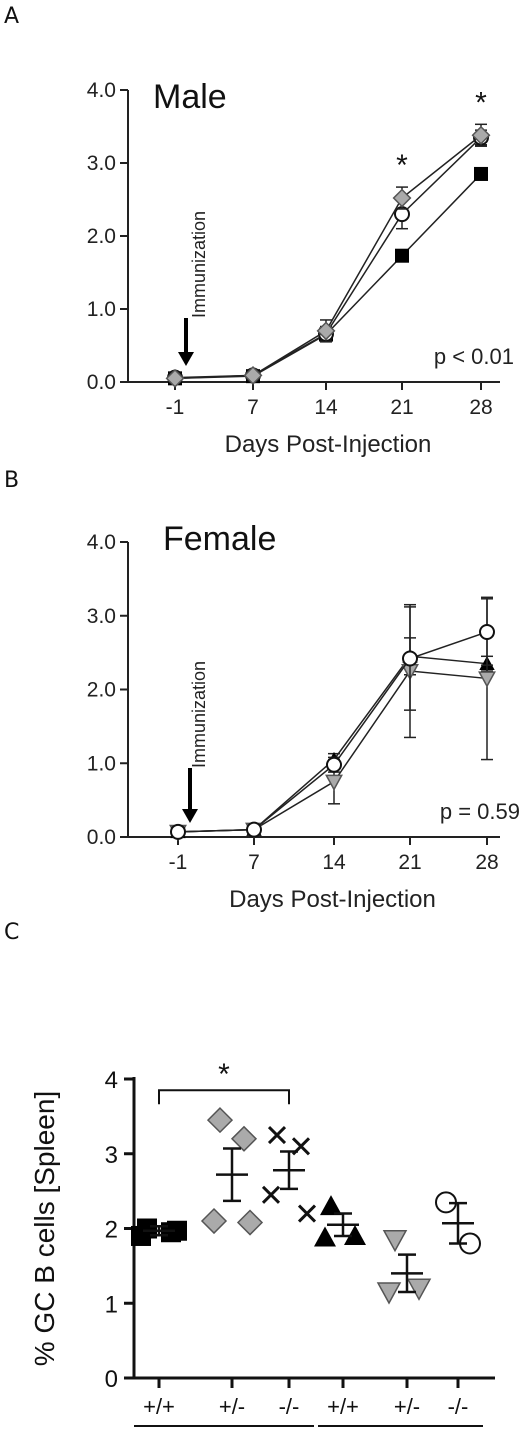  I want to click on chart-title: Female, so click(219, 539).